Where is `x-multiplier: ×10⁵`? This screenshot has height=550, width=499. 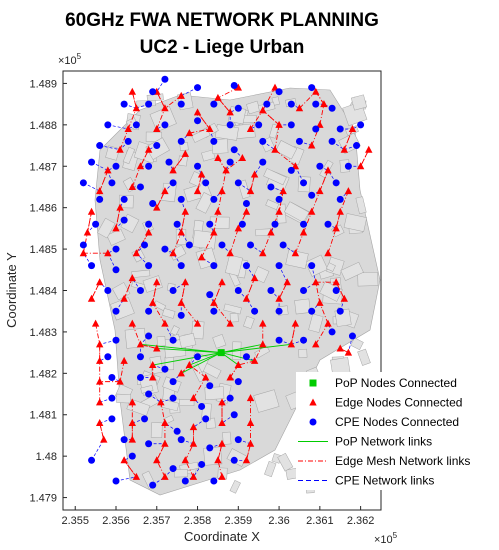 x-multiplier: ×10⁵ is located at coordinates (386, 538).